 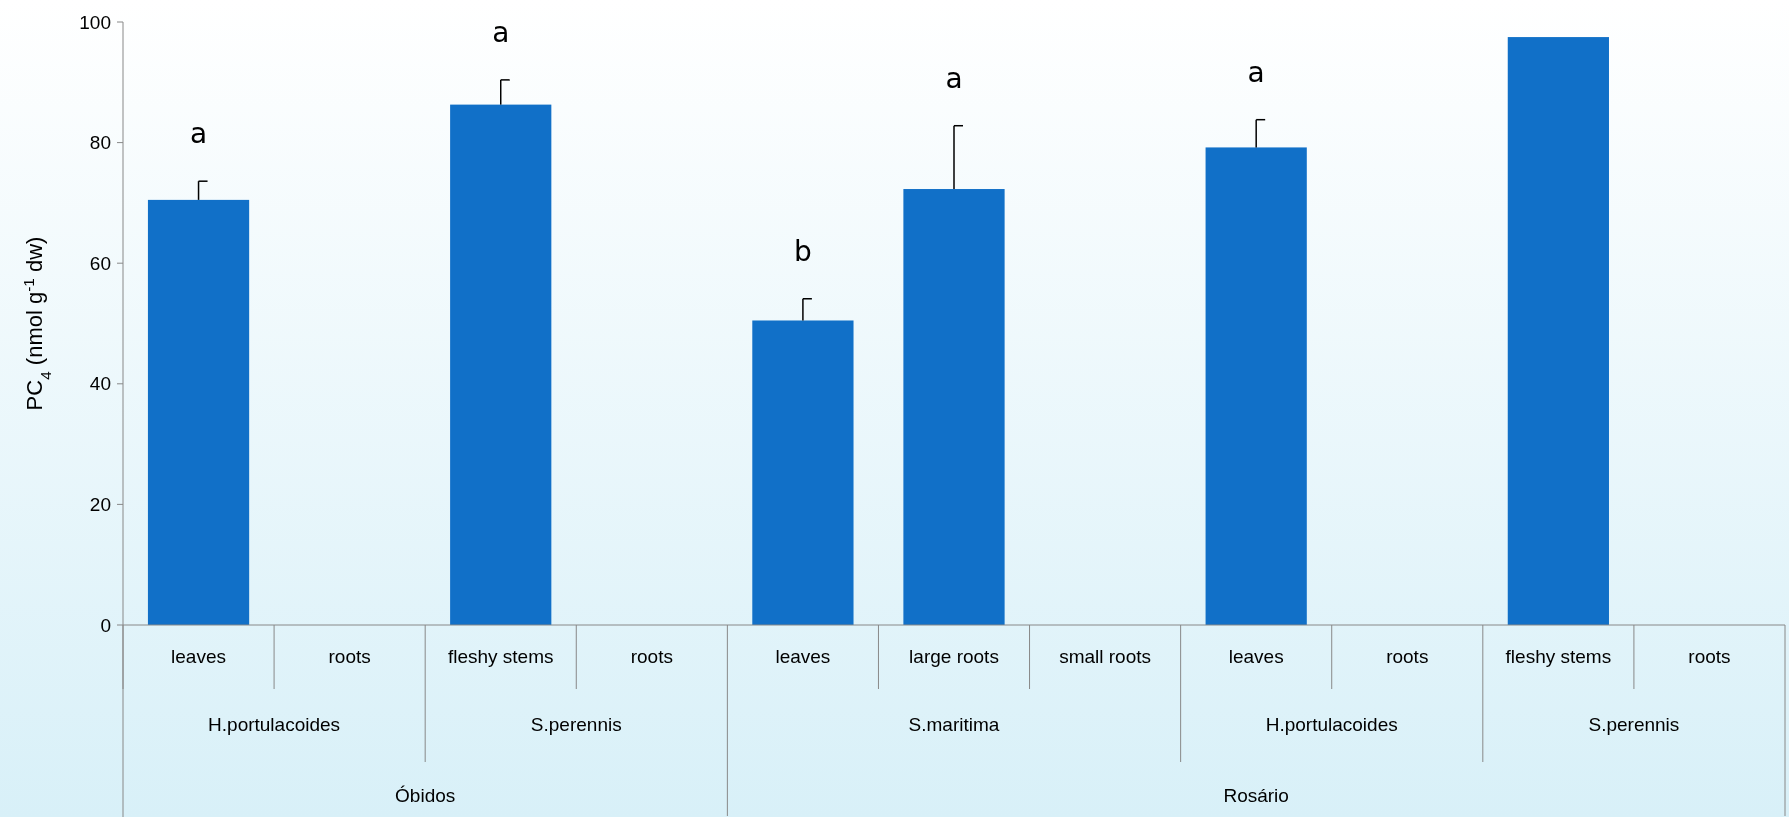 I want to click on y-tick-label: 60, so click(x=100, y=263).